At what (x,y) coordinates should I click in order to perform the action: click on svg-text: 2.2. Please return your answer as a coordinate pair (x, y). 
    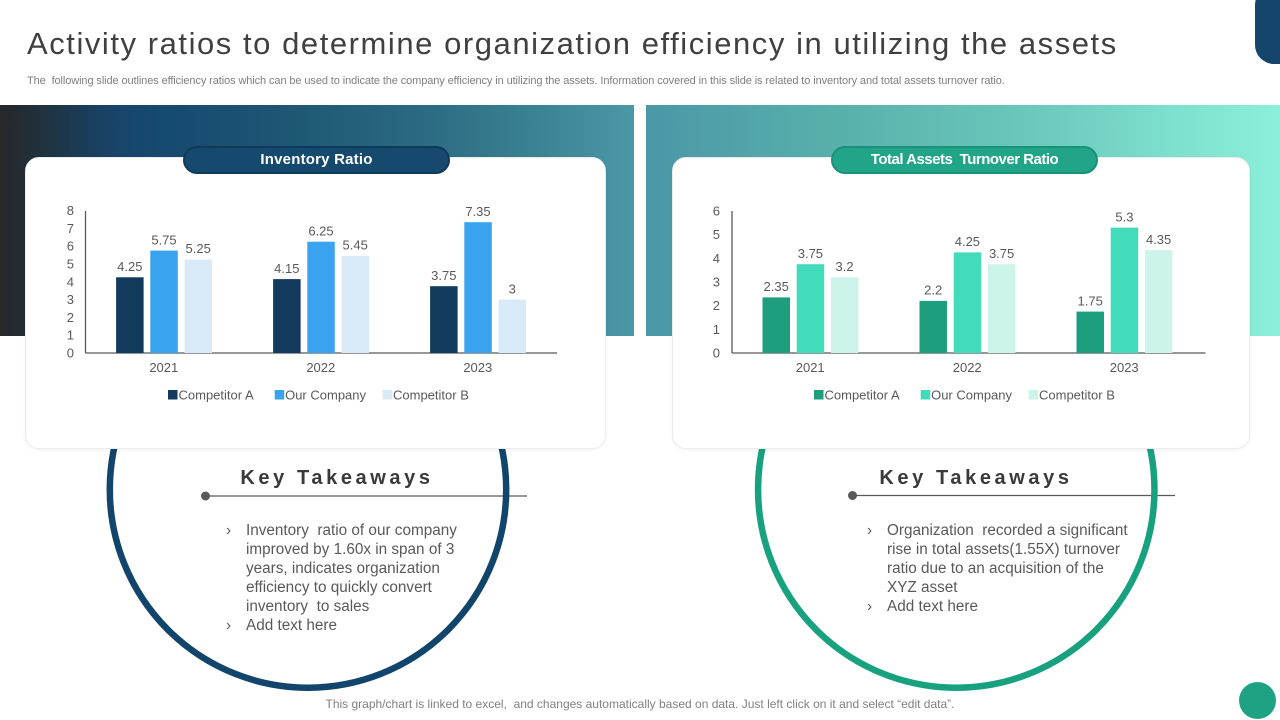
    Looking at the image, I should click on (933, 290).